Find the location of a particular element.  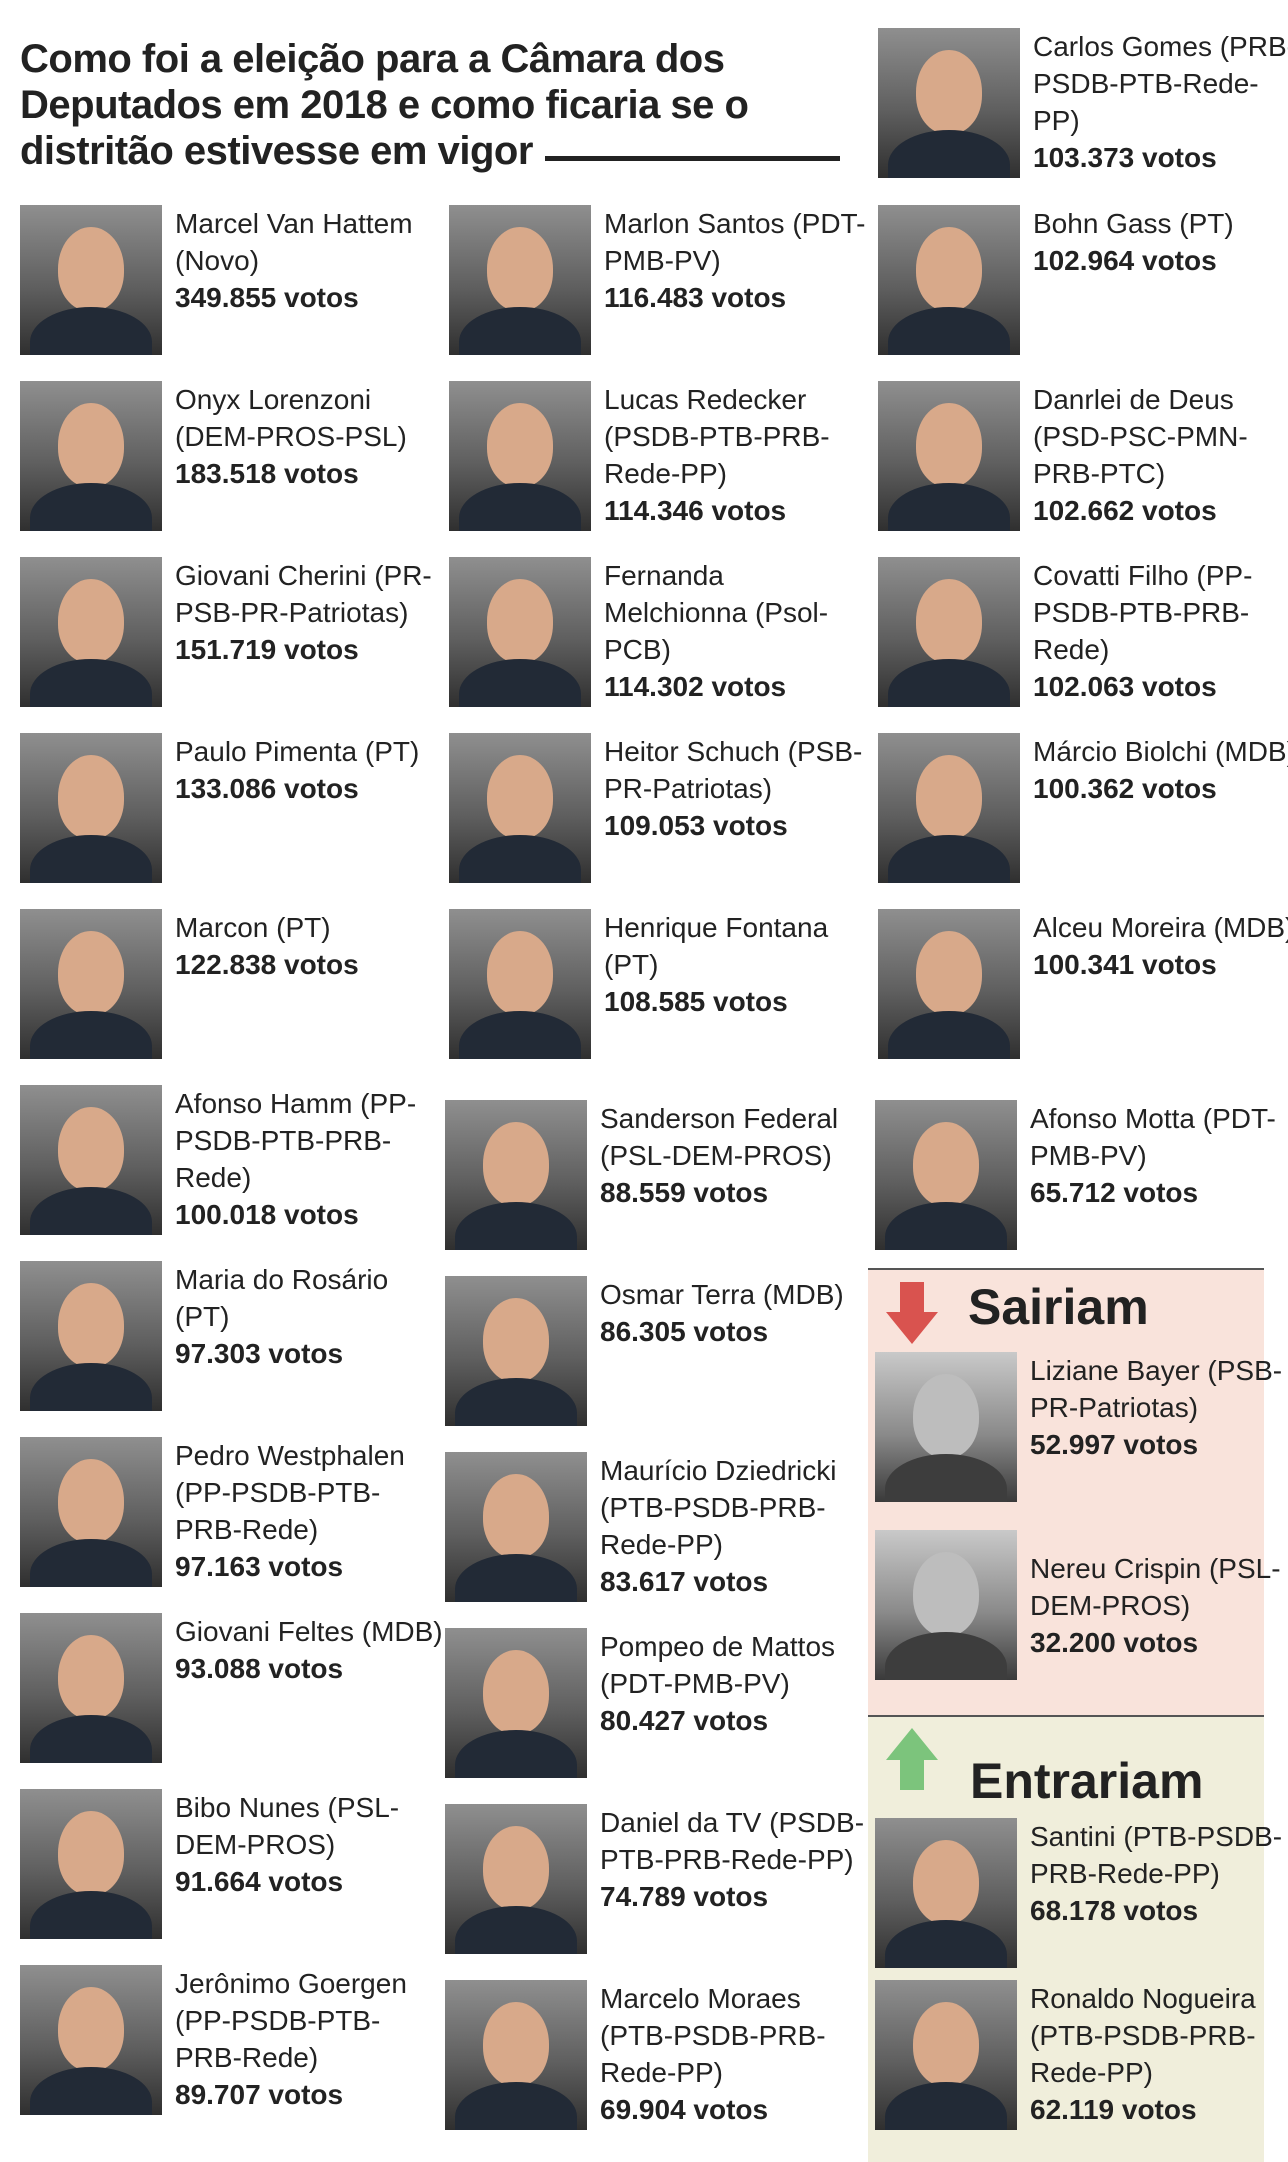

candidate-votes: 65.712 votos is located at coordinates (1114, 1192).